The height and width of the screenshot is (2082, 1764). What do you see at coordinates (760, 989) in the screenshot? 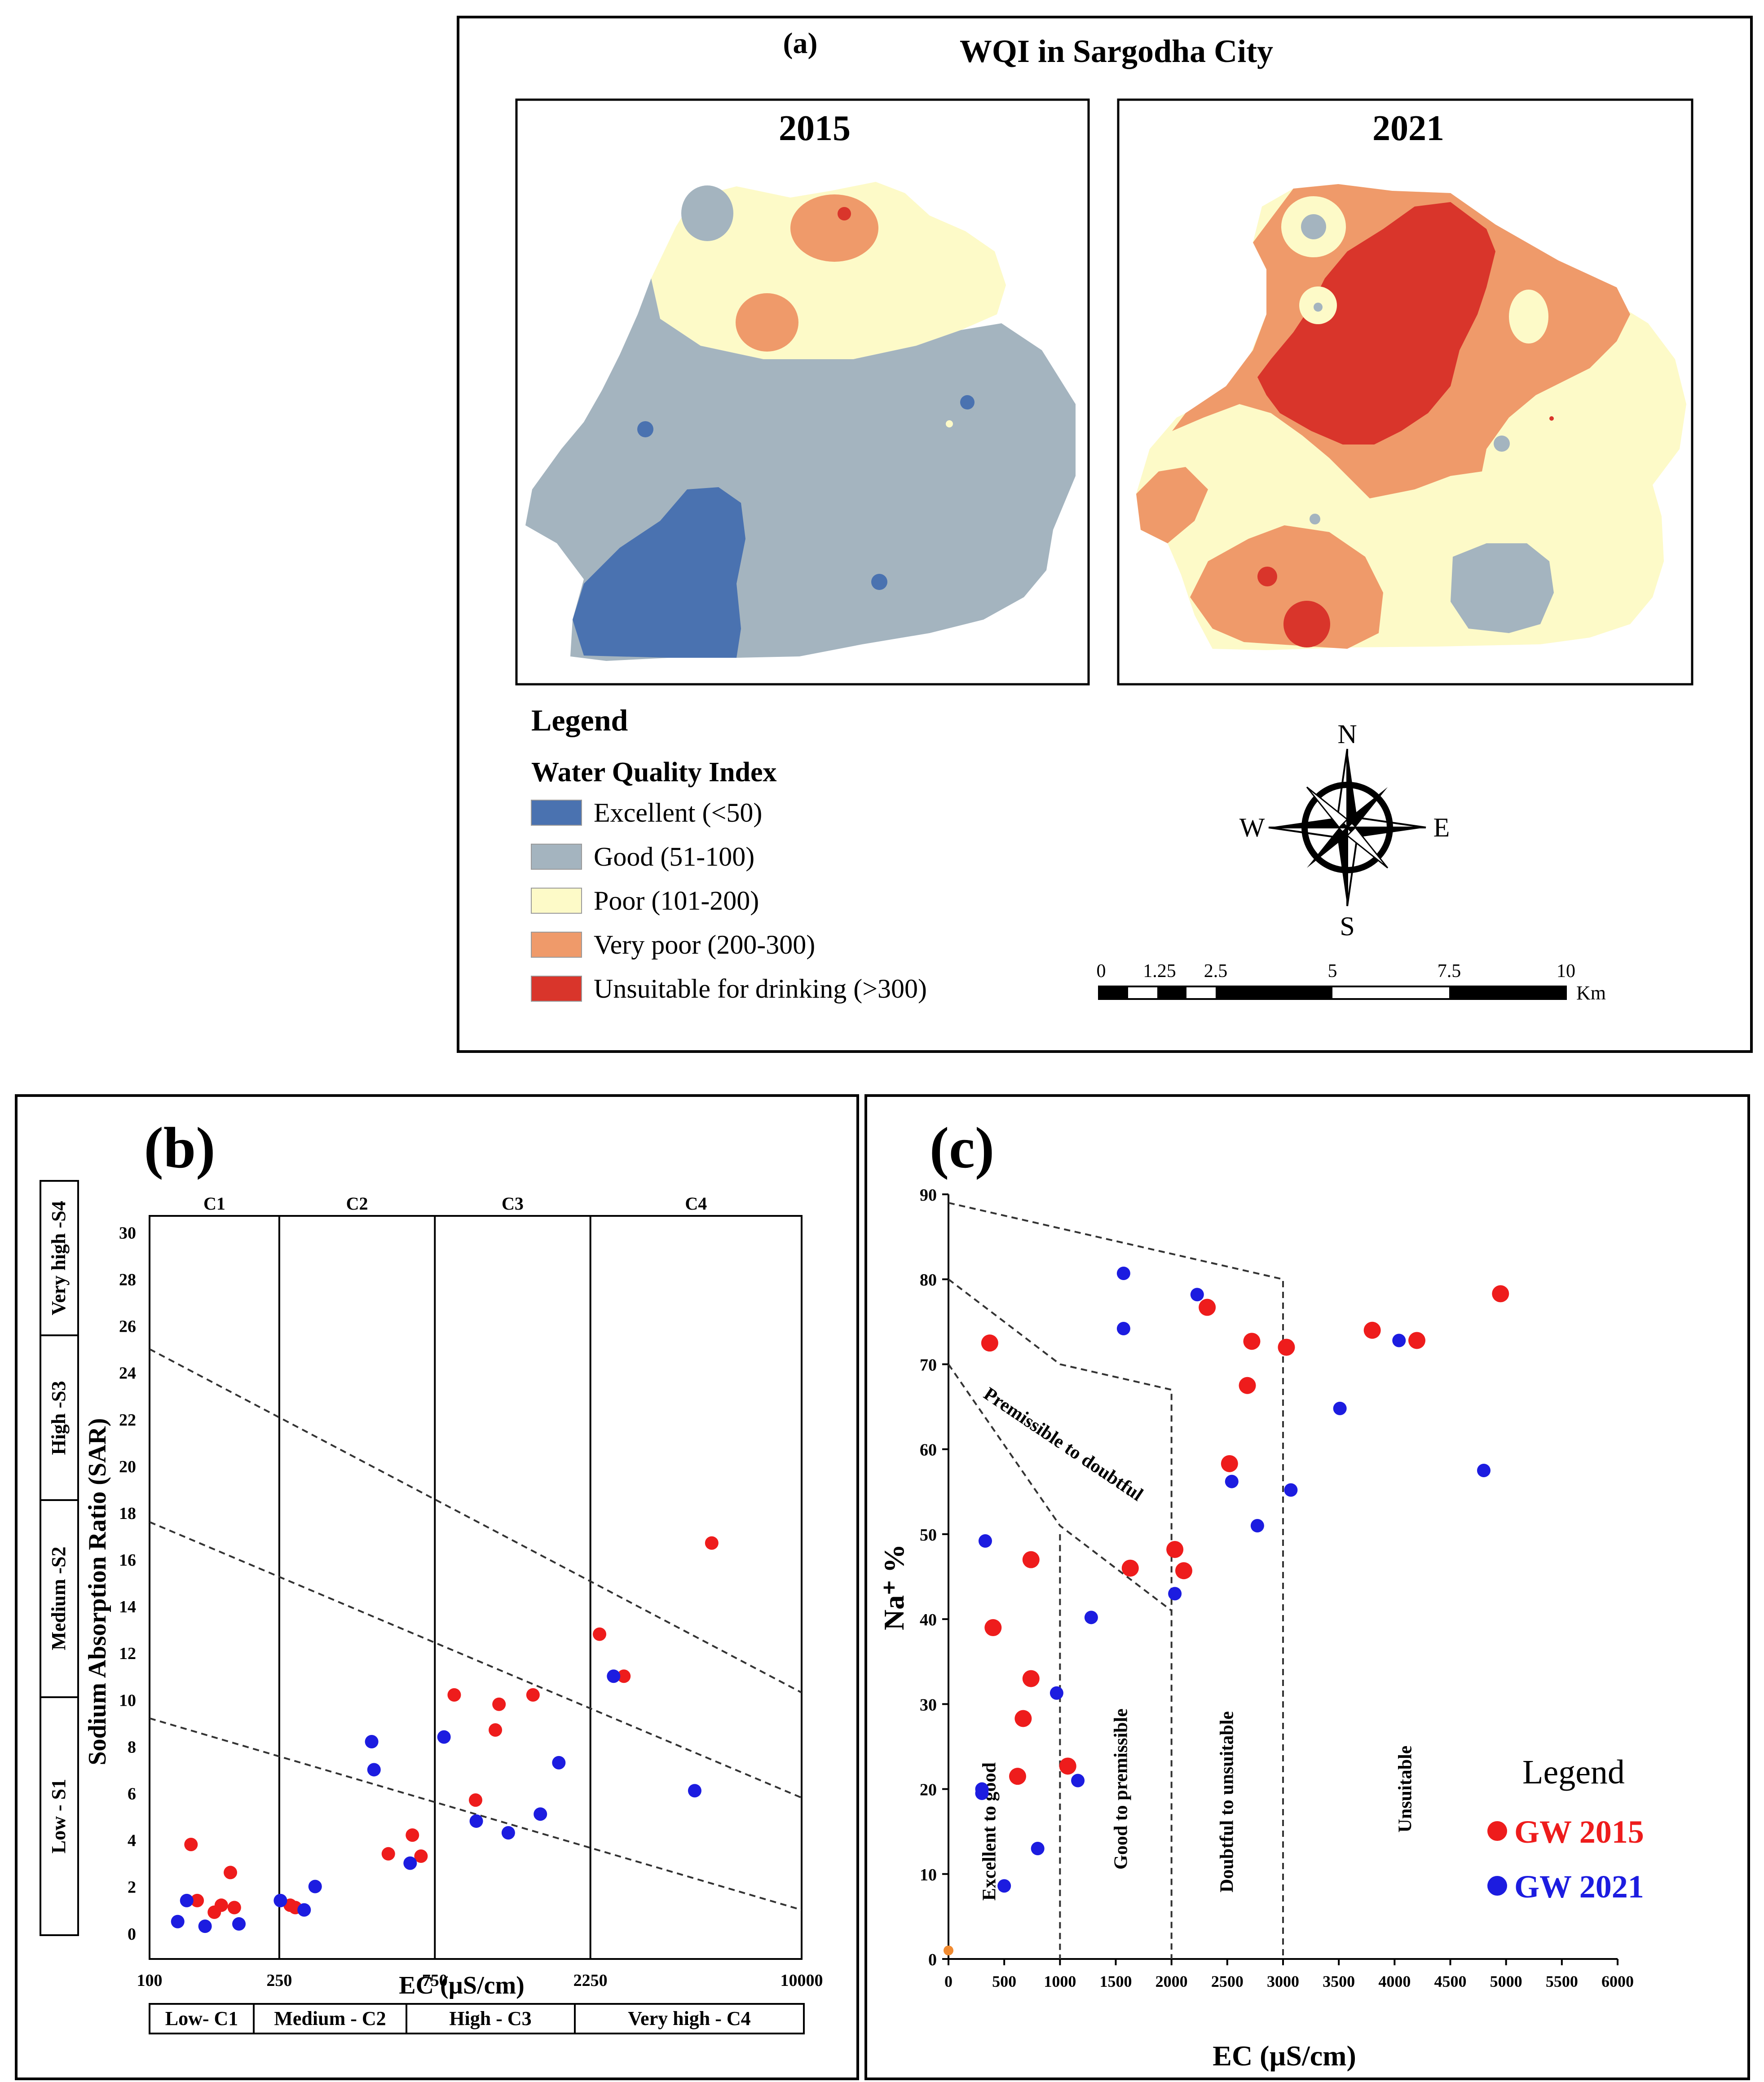
I see `legend-item-label: Unsuitable for drinking (>300)` at bounding box center [760, 989].